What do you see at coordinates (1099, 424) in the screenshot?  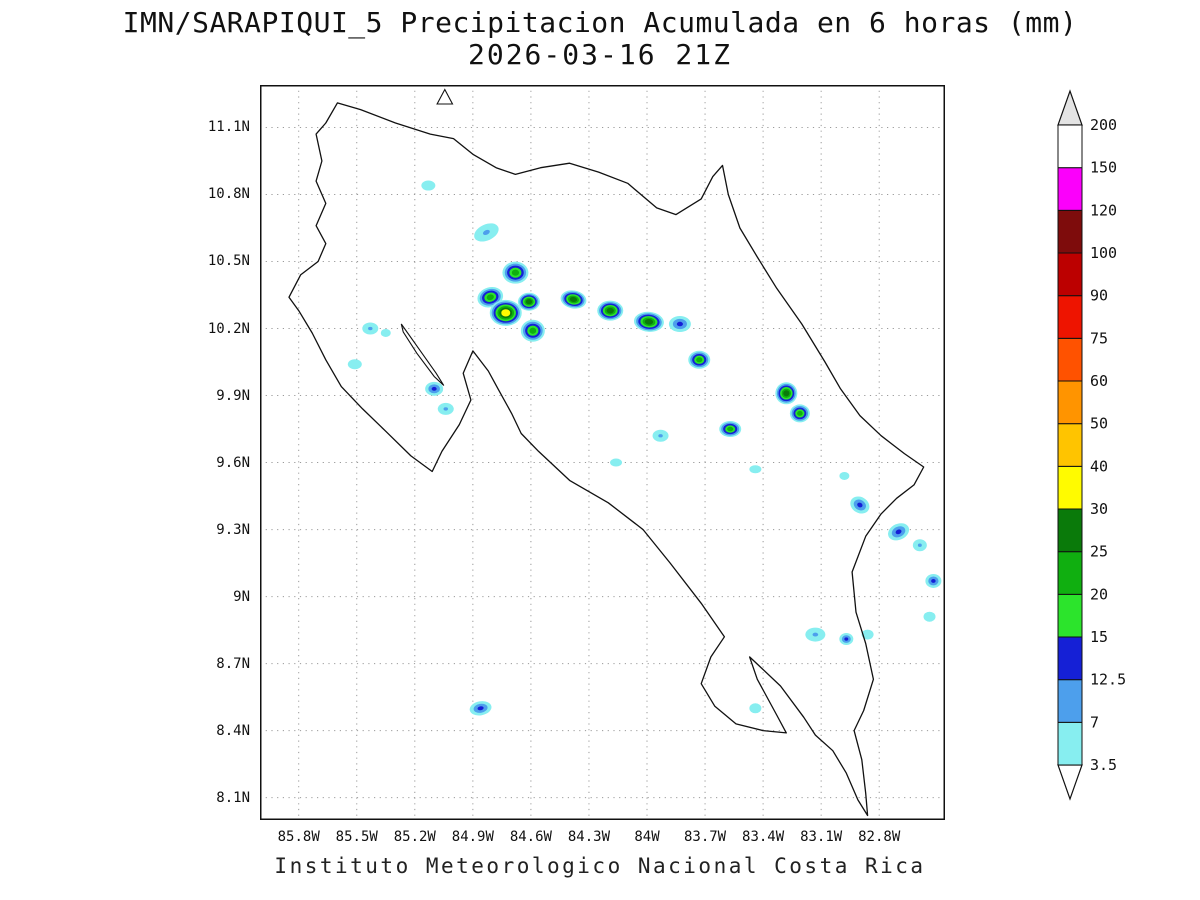 I see `colorbar-level-label: 50` at bounding box center [1099, 424].